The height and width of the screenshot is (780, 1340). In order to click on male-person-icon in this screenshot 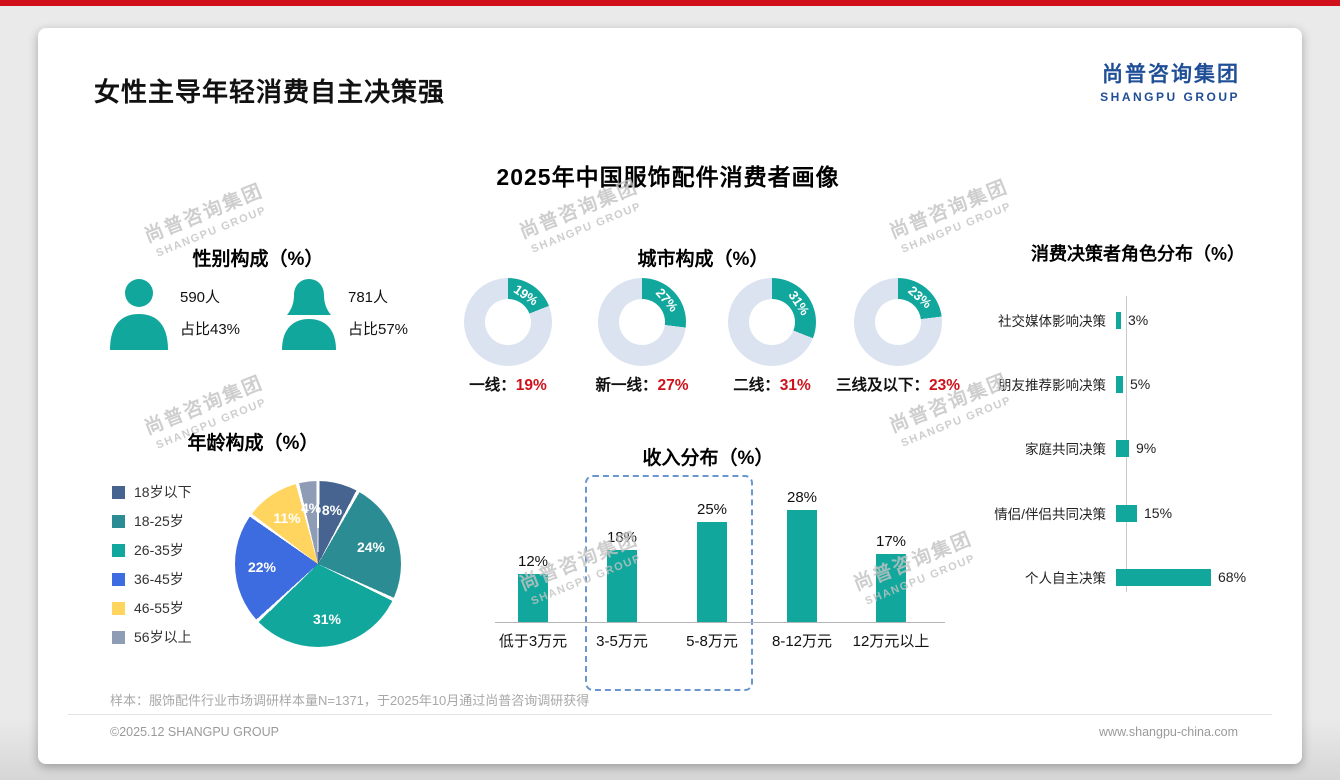, I will do `click(139, 315)`.